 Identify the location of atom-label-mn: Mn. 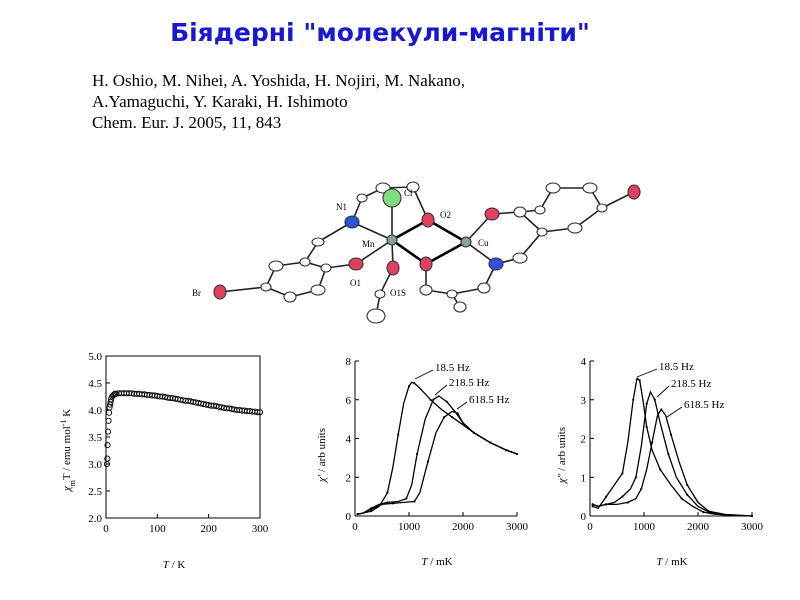
(368, 244).